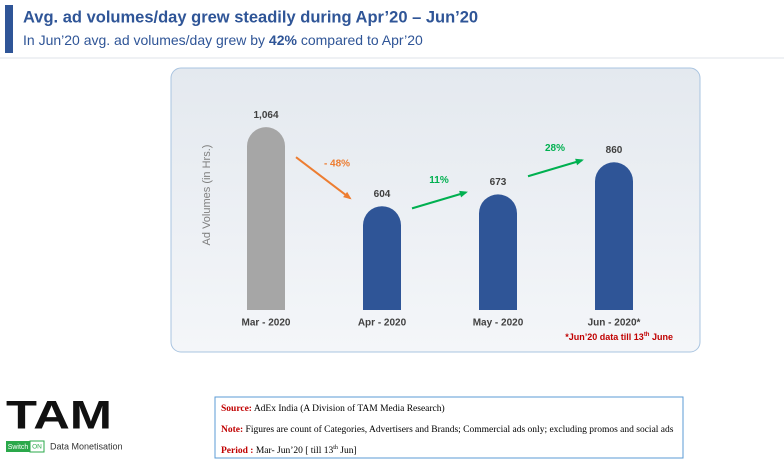 This screenshot has width=784, height=461. What do you see at coordinates (232, 430) in the screenshot?
I see `note-label: Note:` at bounding box center [232, 430].